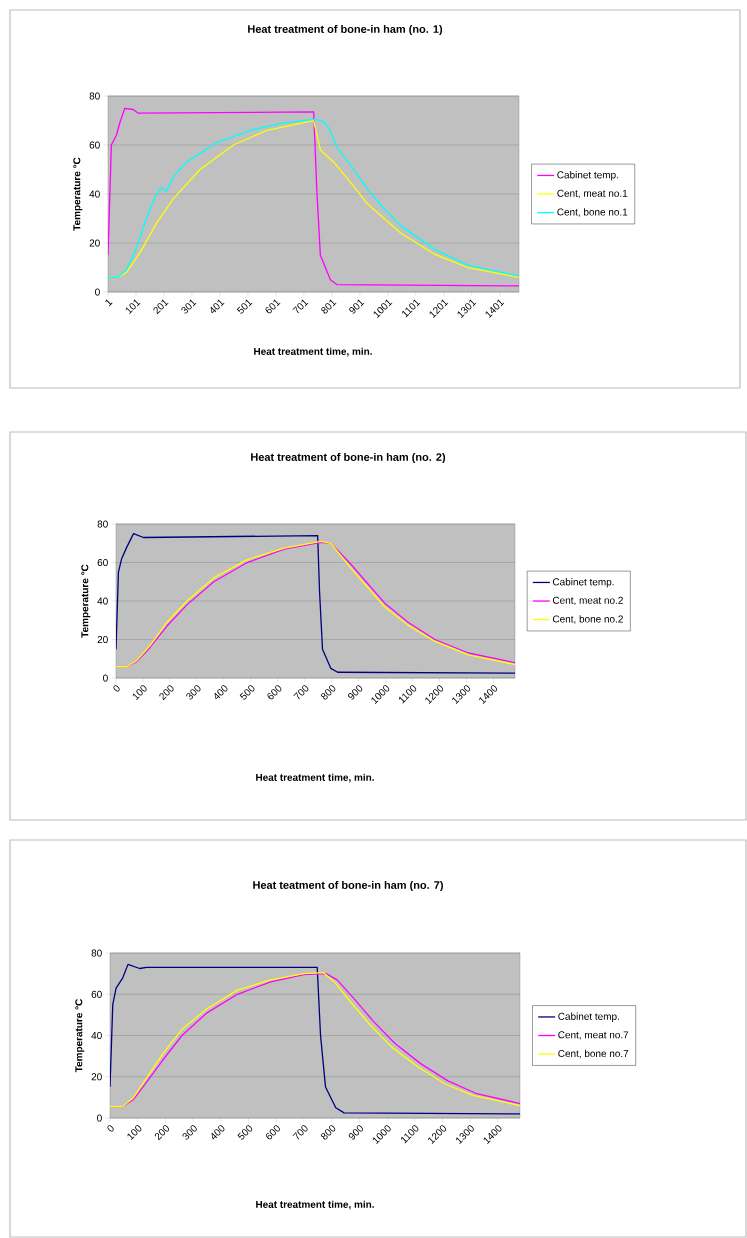 The image size is (747, 1238). What do you see at coordinates (329, 306) in the screenshot?
I see `x-tick-label: 801` at bounding box center [329, 306].